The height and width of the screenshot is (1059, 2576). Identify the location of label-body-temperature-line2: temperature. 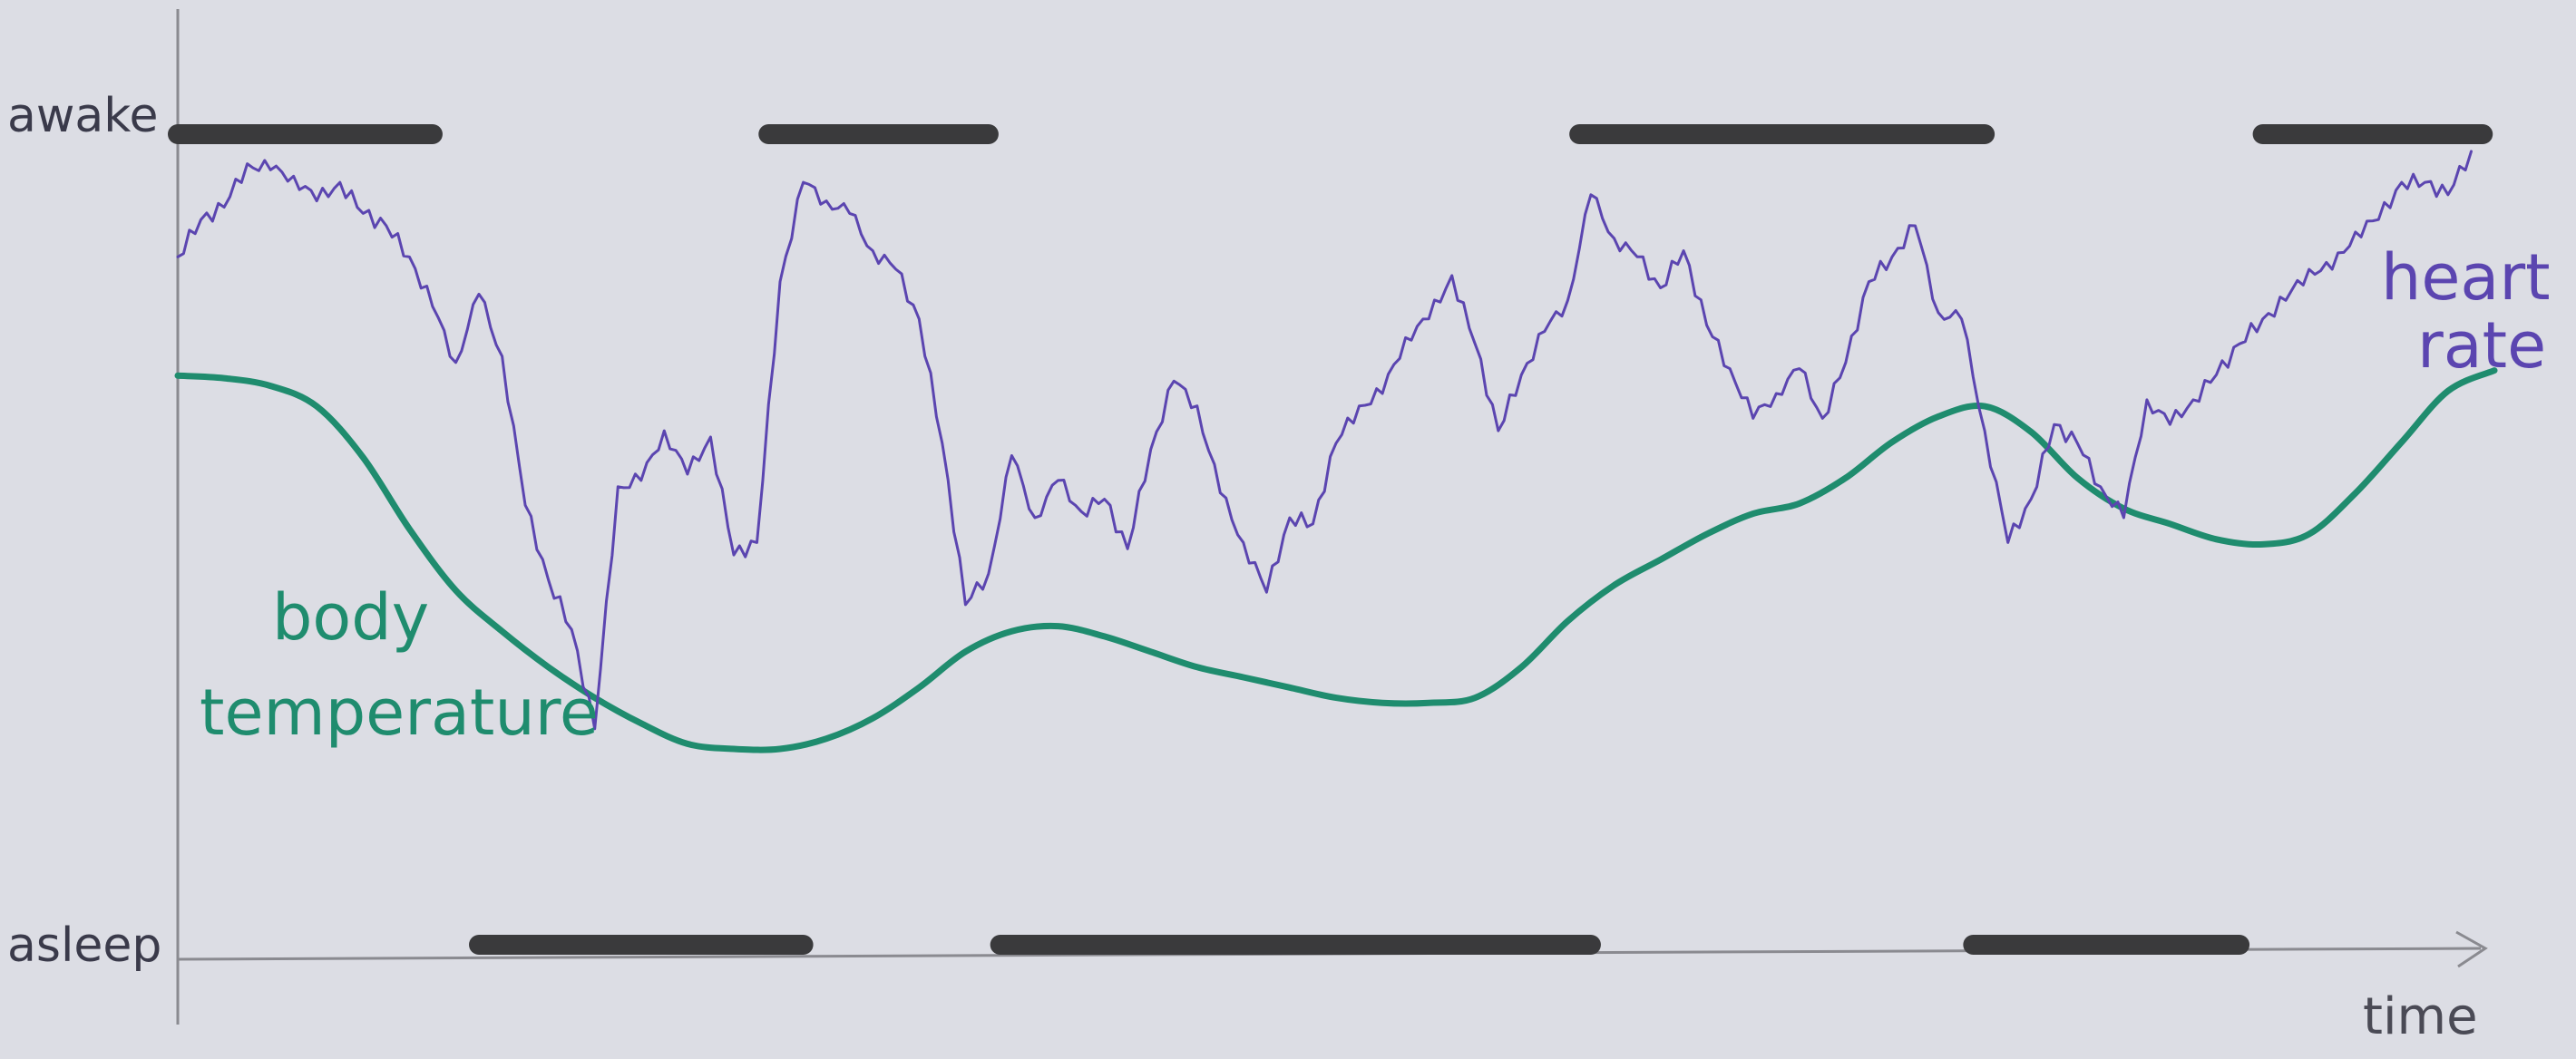
(399, 712).